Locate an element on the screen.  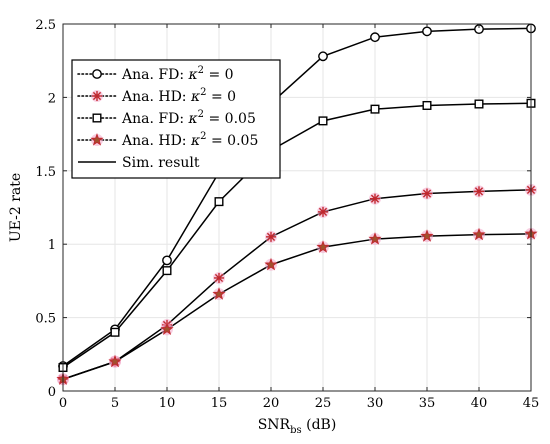
legend-box is located at coordinates (176, 119).